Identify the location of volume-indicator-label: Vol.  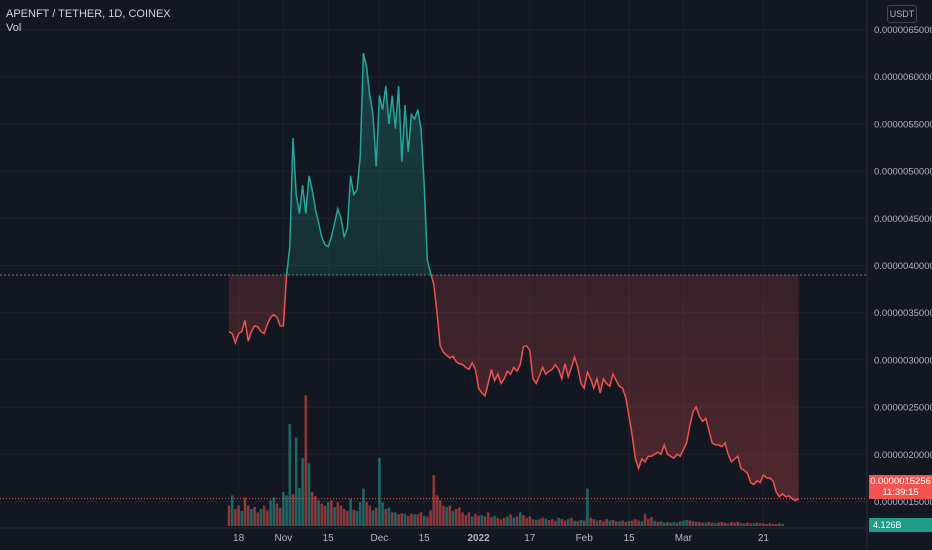
(14, 28).